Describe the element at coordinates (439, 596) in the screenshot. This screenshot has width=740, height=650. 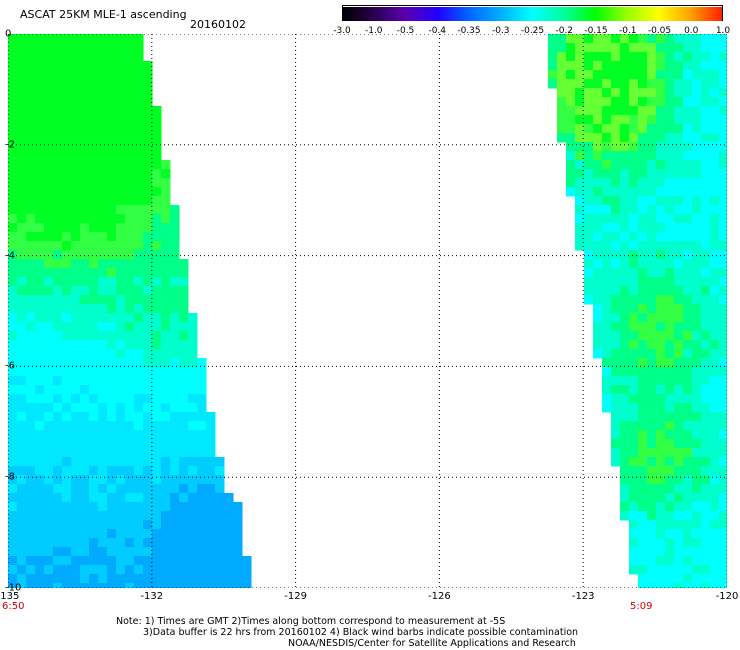
I see `longitude-label: -126` at that location.